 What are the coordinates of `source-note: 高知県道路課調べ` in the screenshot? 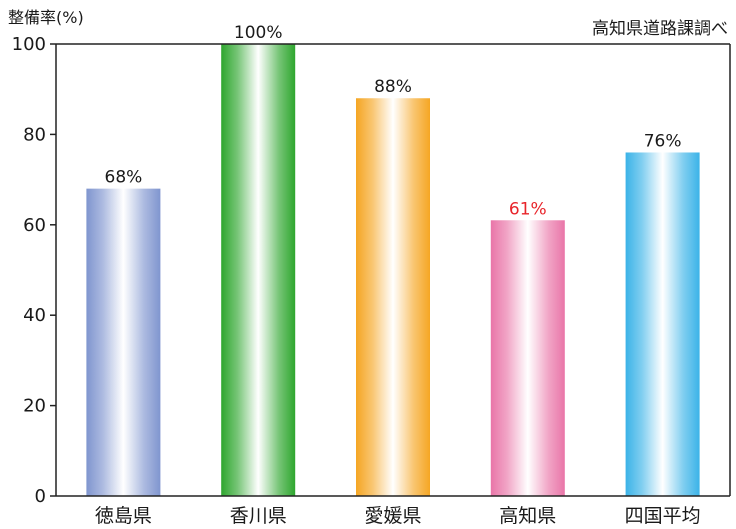 It's located at (660, 29).